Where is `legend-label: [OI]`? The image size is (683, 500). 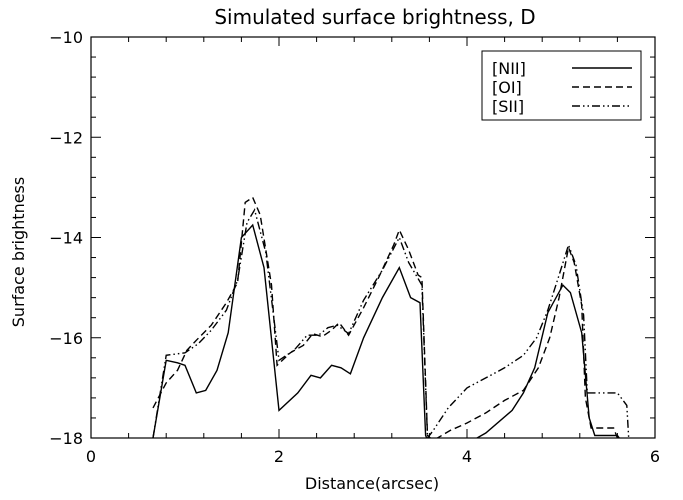 legend-label: [OI] is located at coordinates (507, 87).